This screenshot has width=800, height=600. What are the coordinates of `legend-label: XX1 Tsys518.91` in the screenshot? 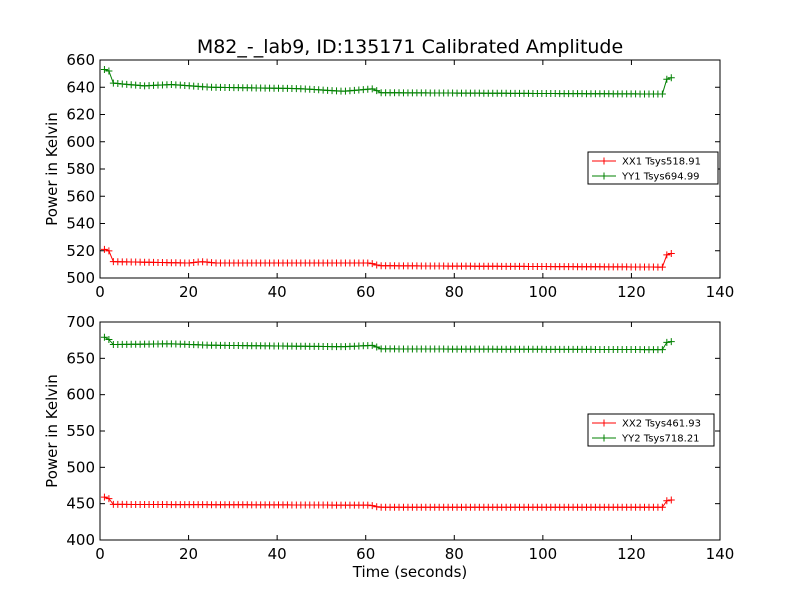 It's located at (661, 162).